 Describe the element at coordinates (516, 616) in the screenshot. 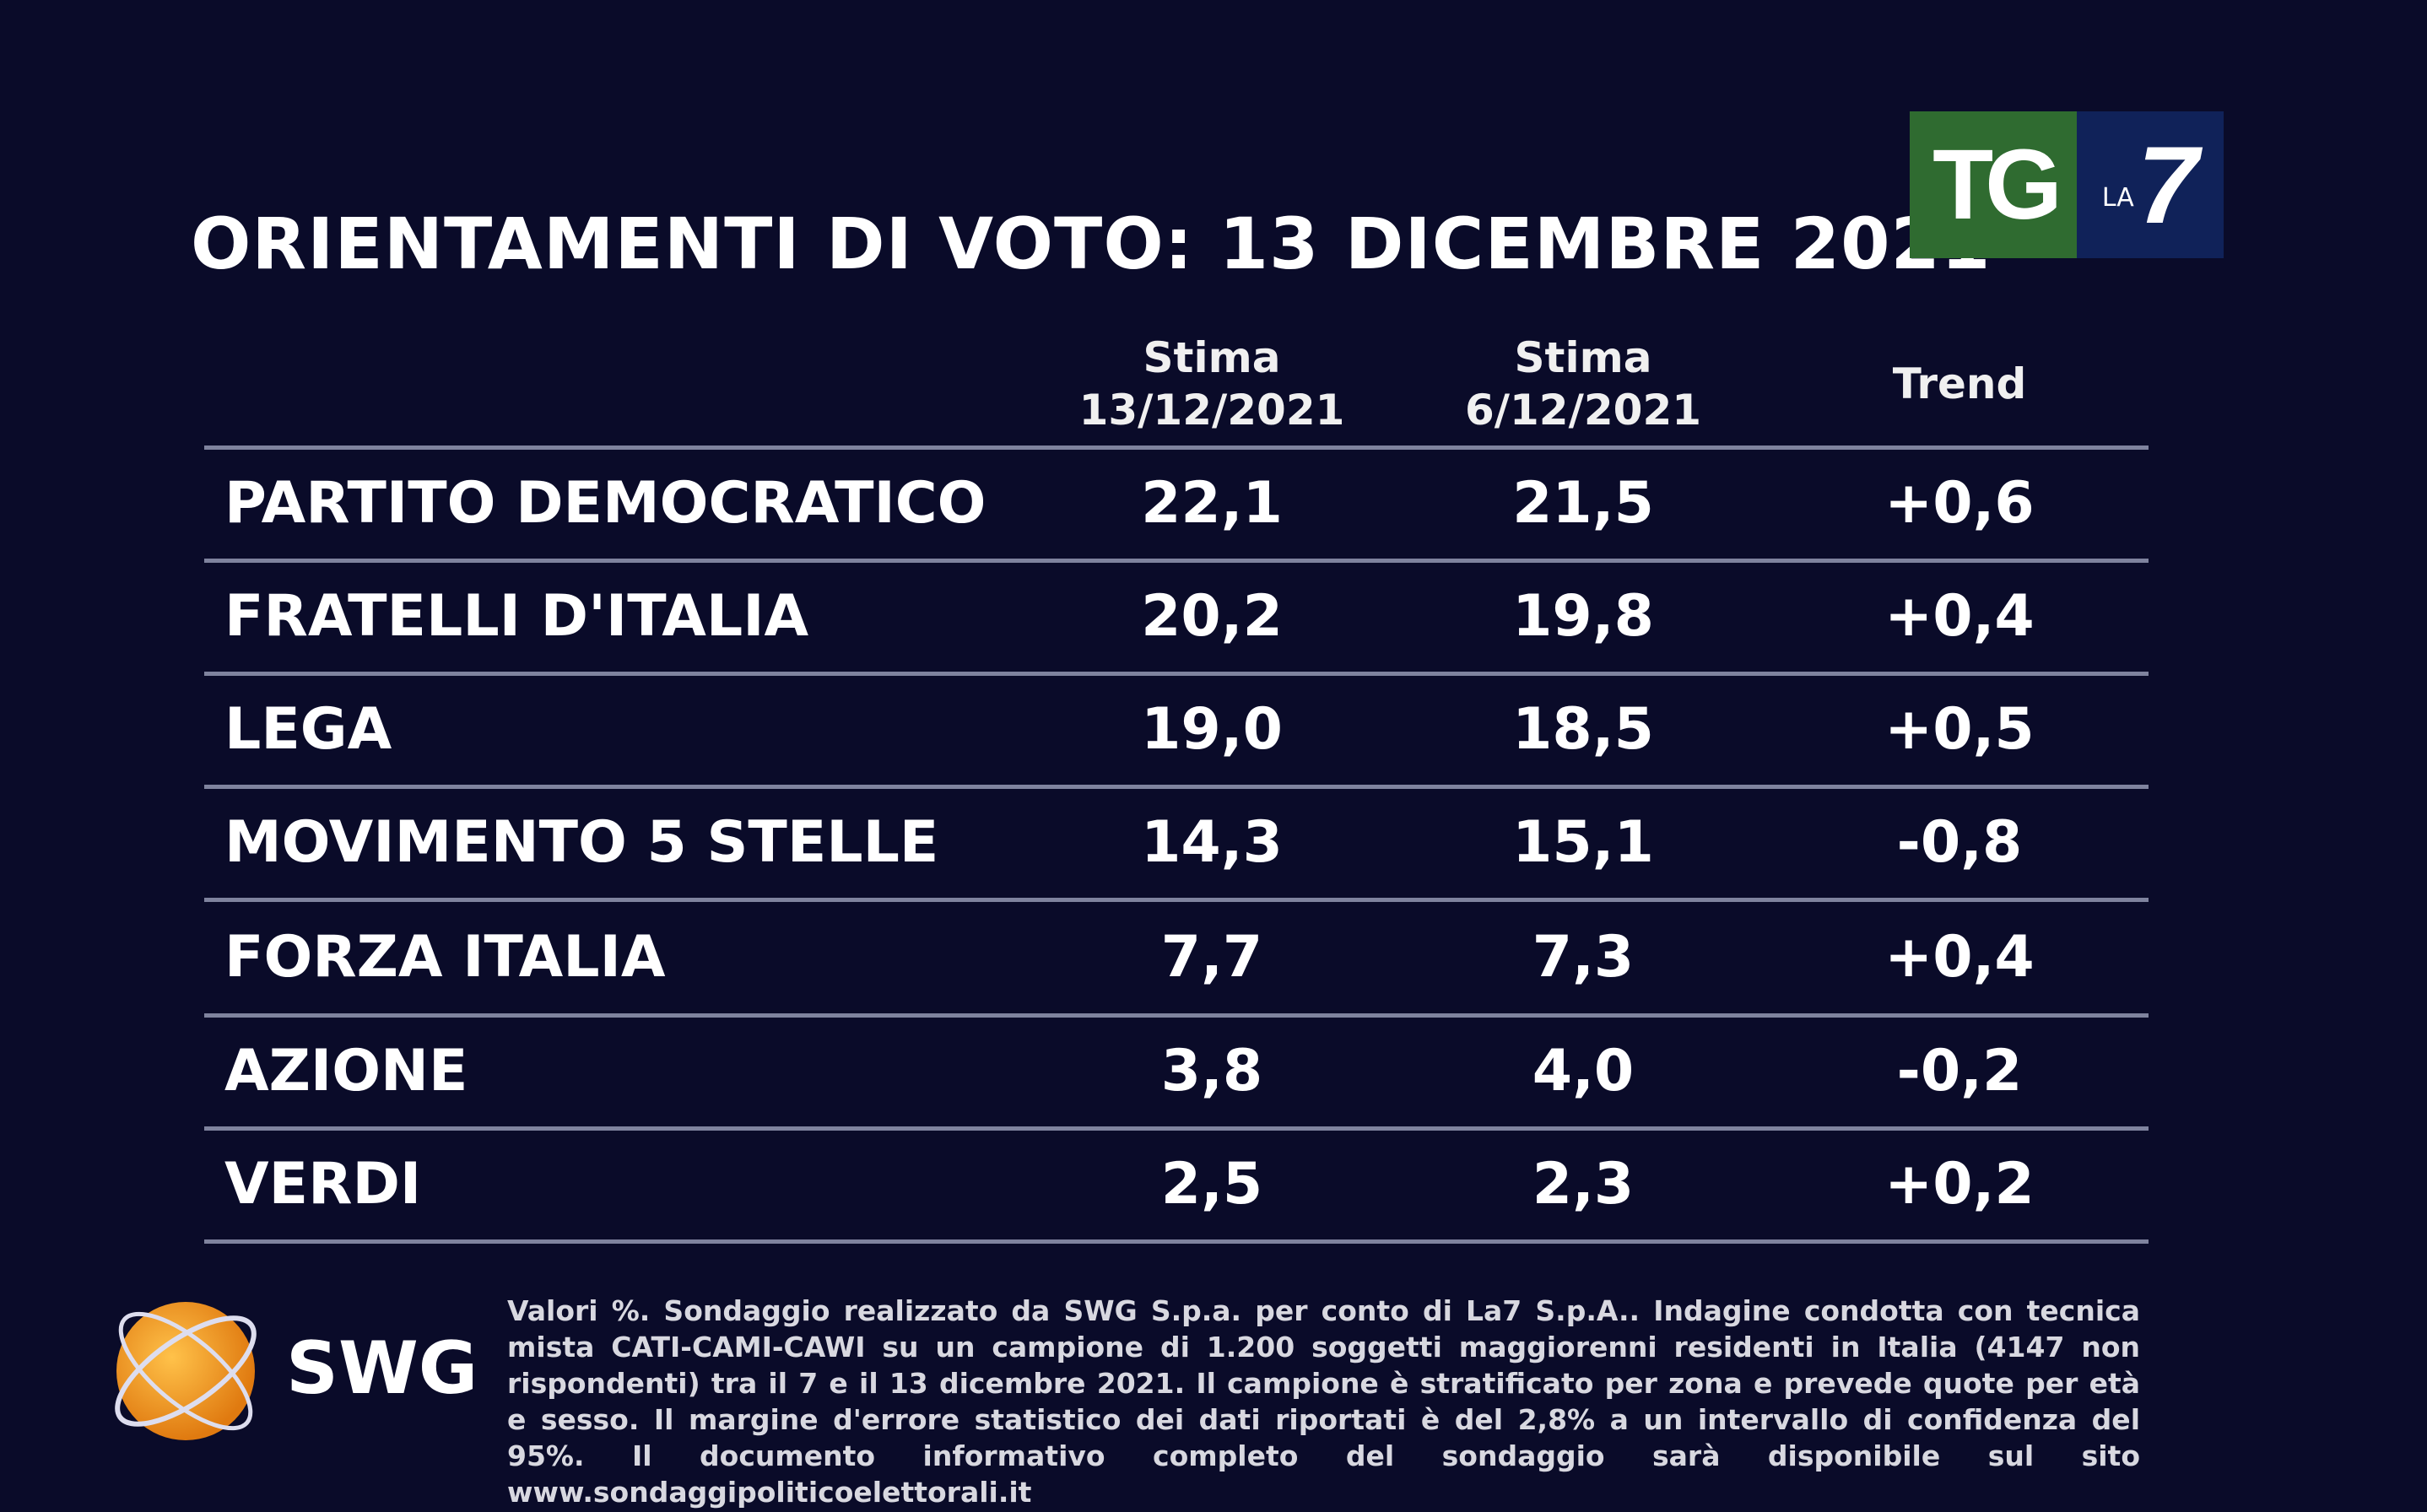

I see `party-name: FRATELLI D'ITALIA` at that location.